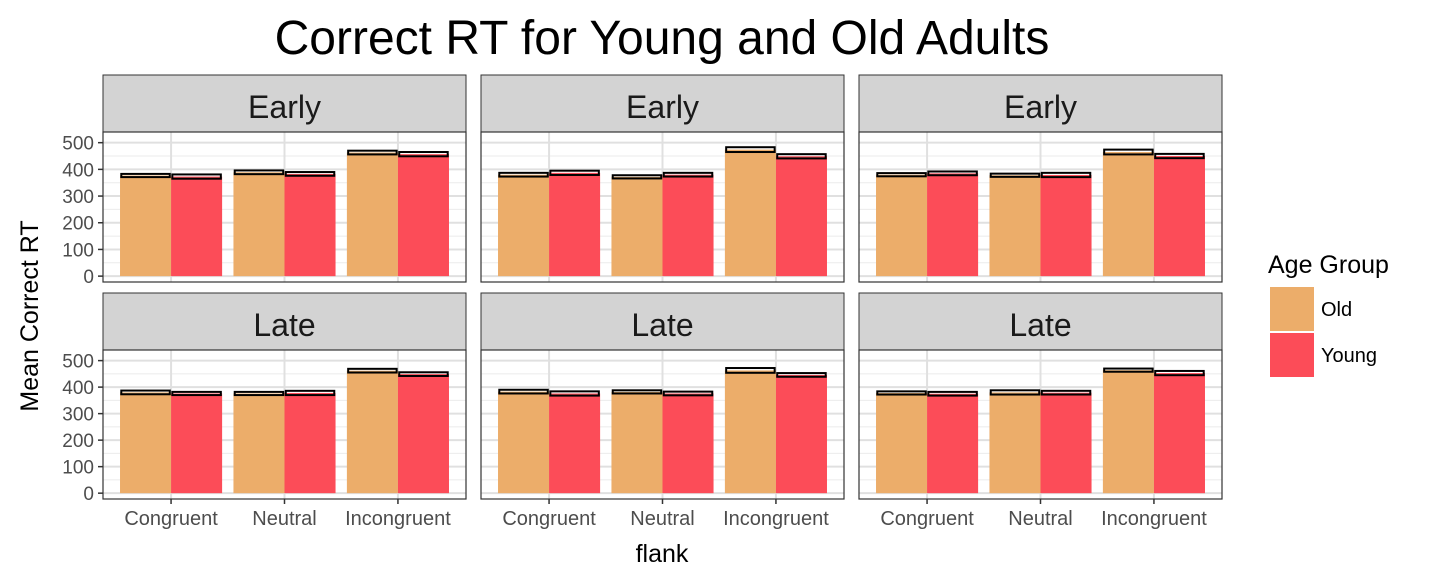  Describe the element at coordinates (549, 519) in the screenshot. I see `x-tick-label: Congruent` at that location.